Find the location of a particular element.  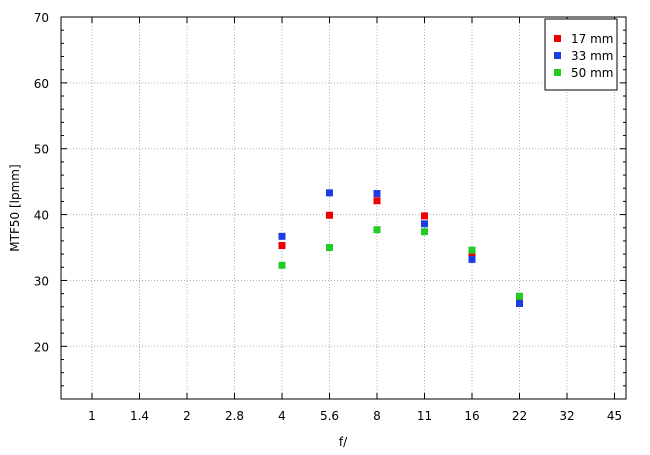

x-tick-label: 5.6 is located at coordinates (329, 416).